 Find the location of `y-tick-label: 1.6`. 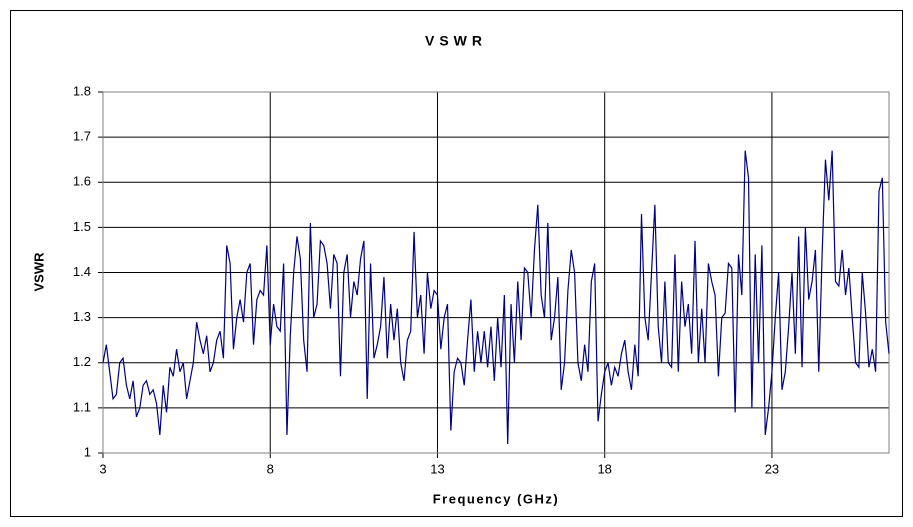

y-tick-label: 1.6 is located at coordinates (82, 181).